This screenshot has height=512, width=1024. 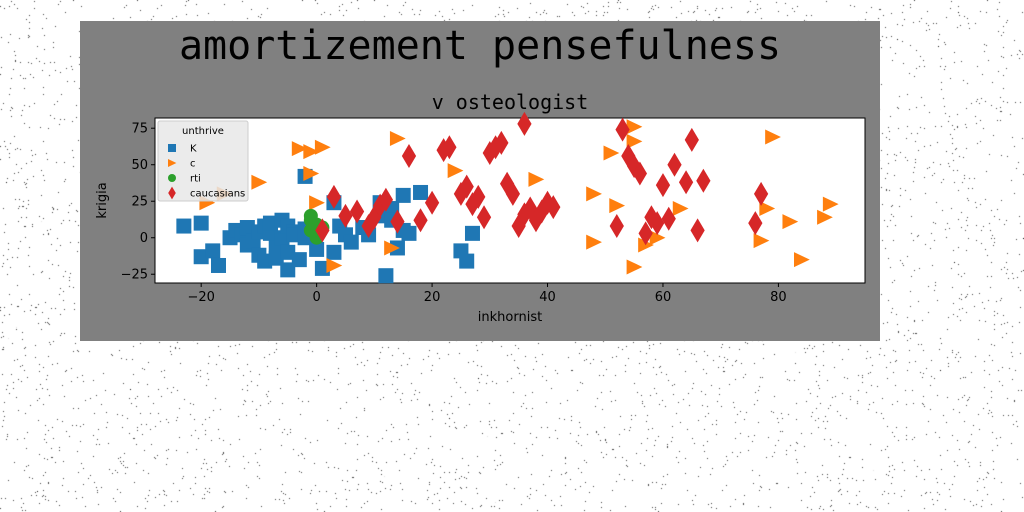 I want to click on legend-marker-rti, so click(x=172, y=178).